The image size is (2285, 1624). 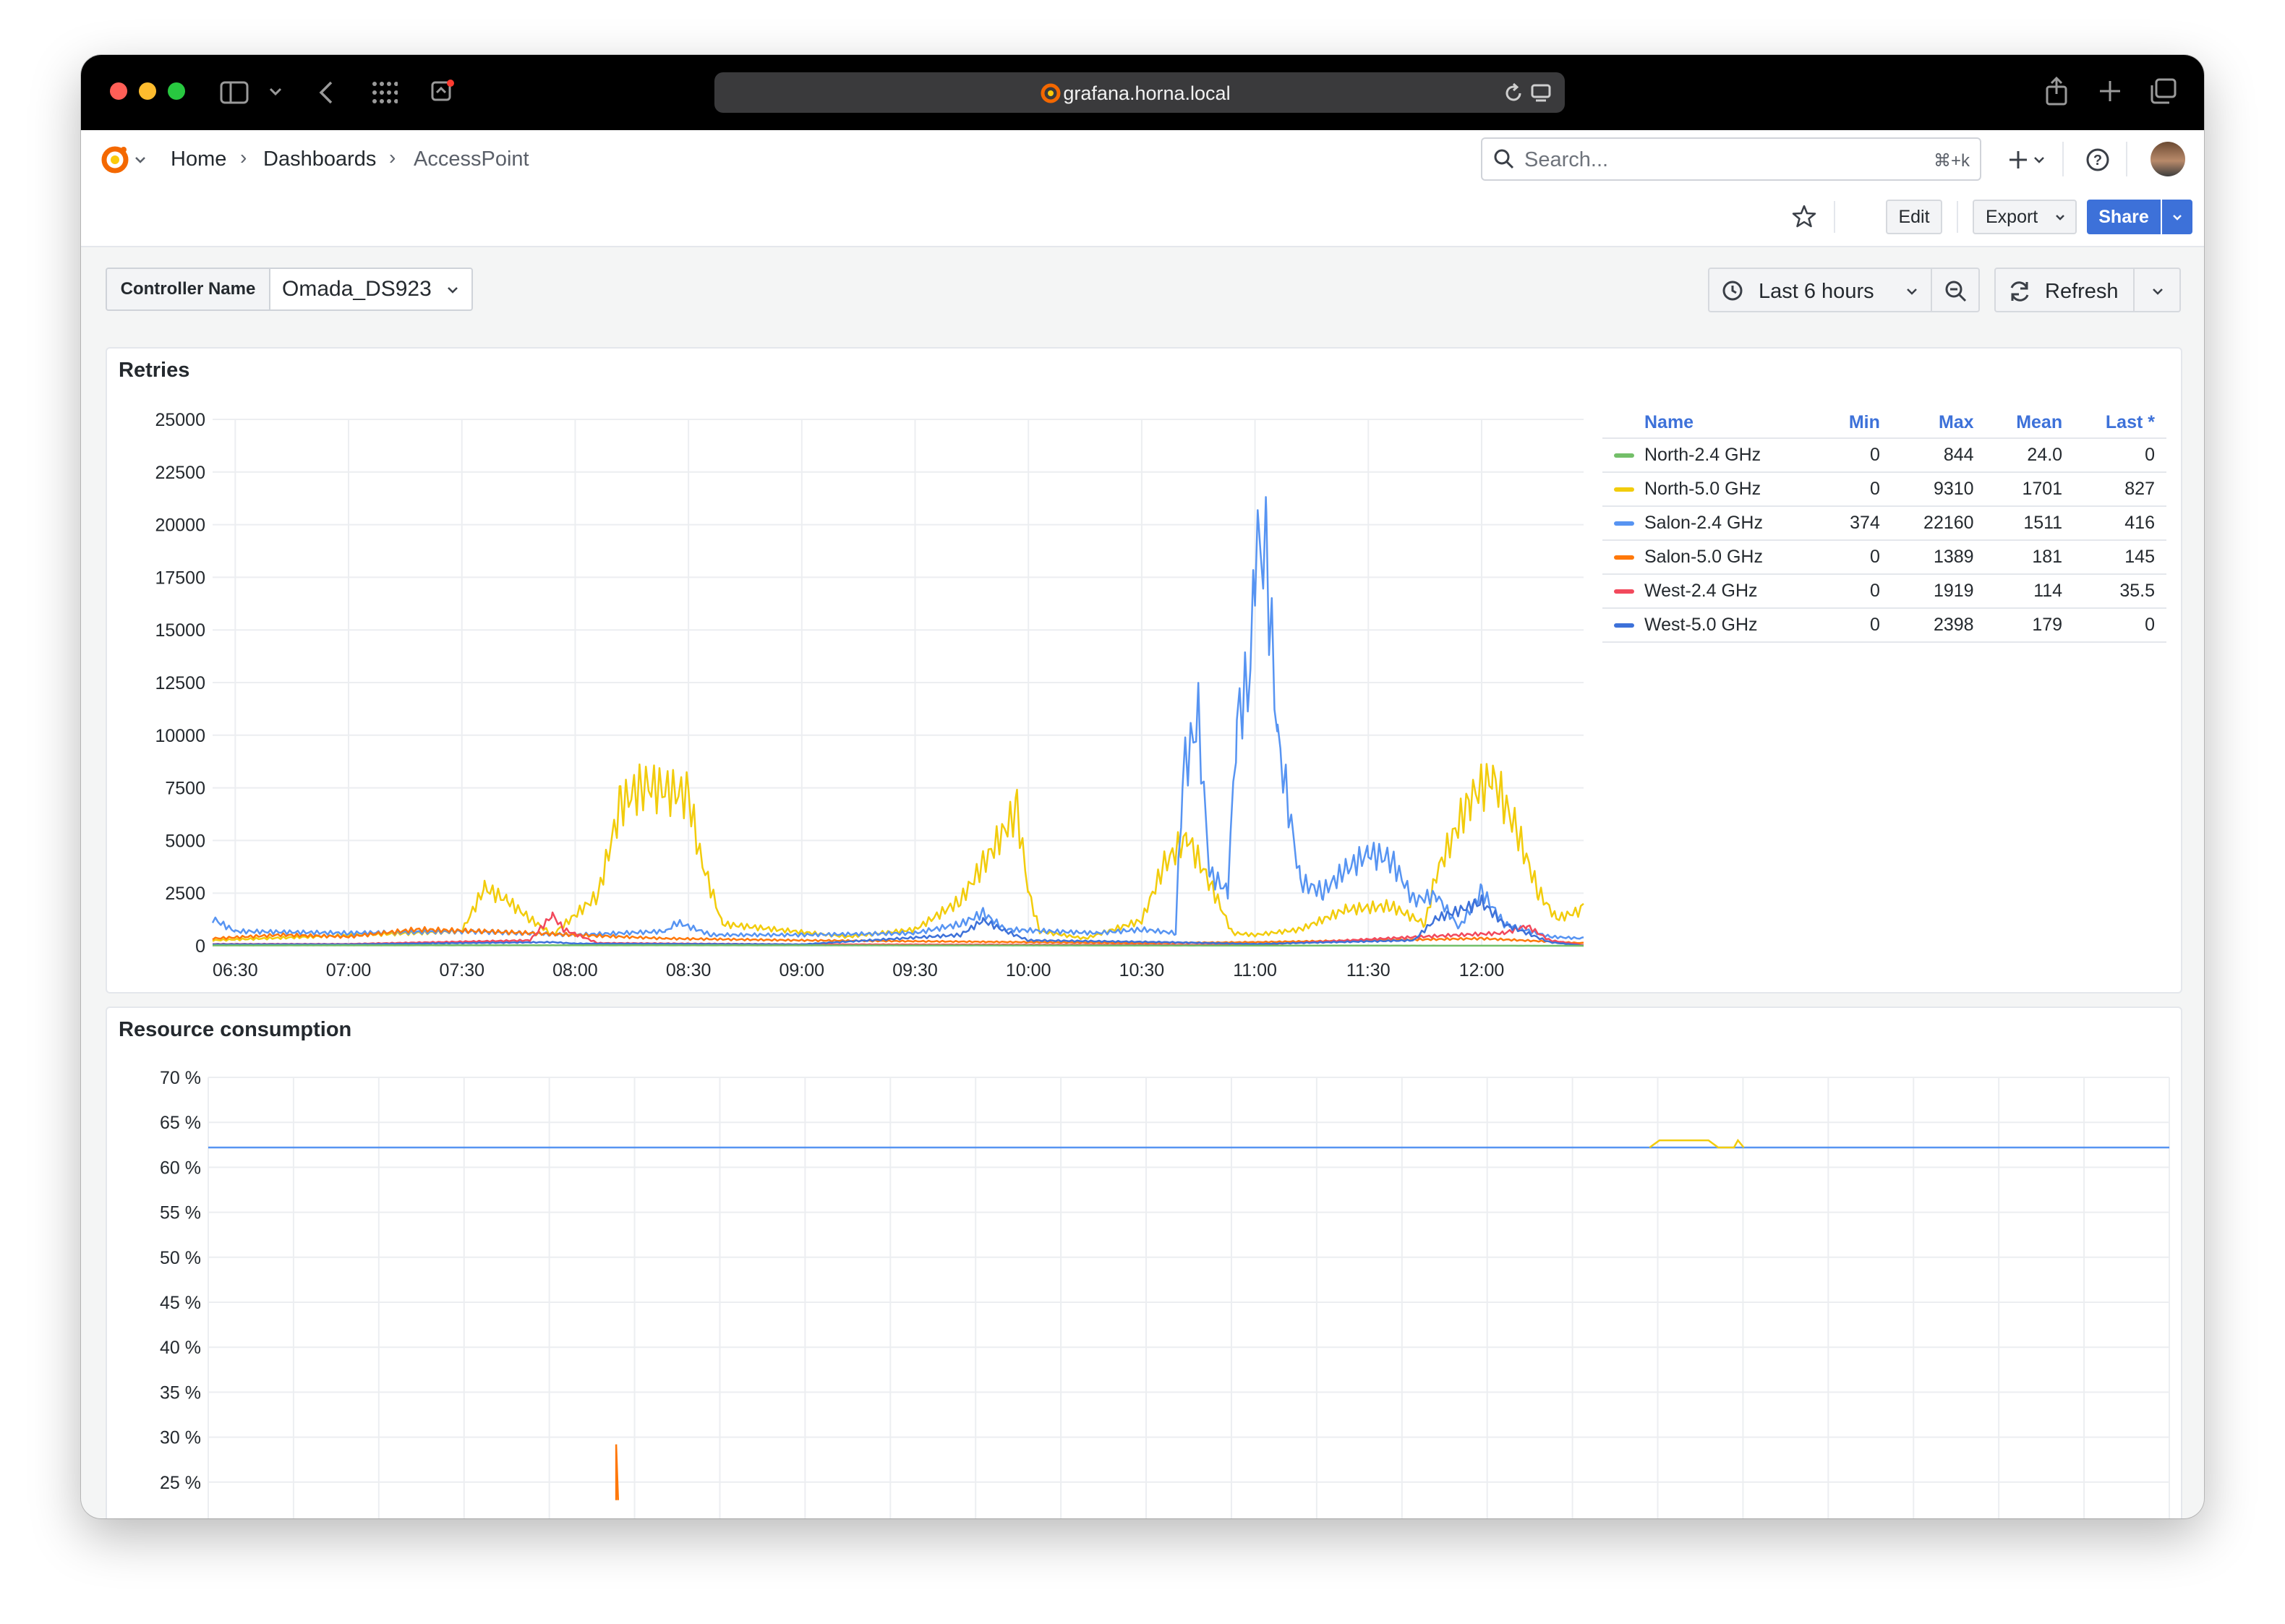 I want to click on legend-series-name: Salon-2.4 GHz, so click(x=1712, y=523).